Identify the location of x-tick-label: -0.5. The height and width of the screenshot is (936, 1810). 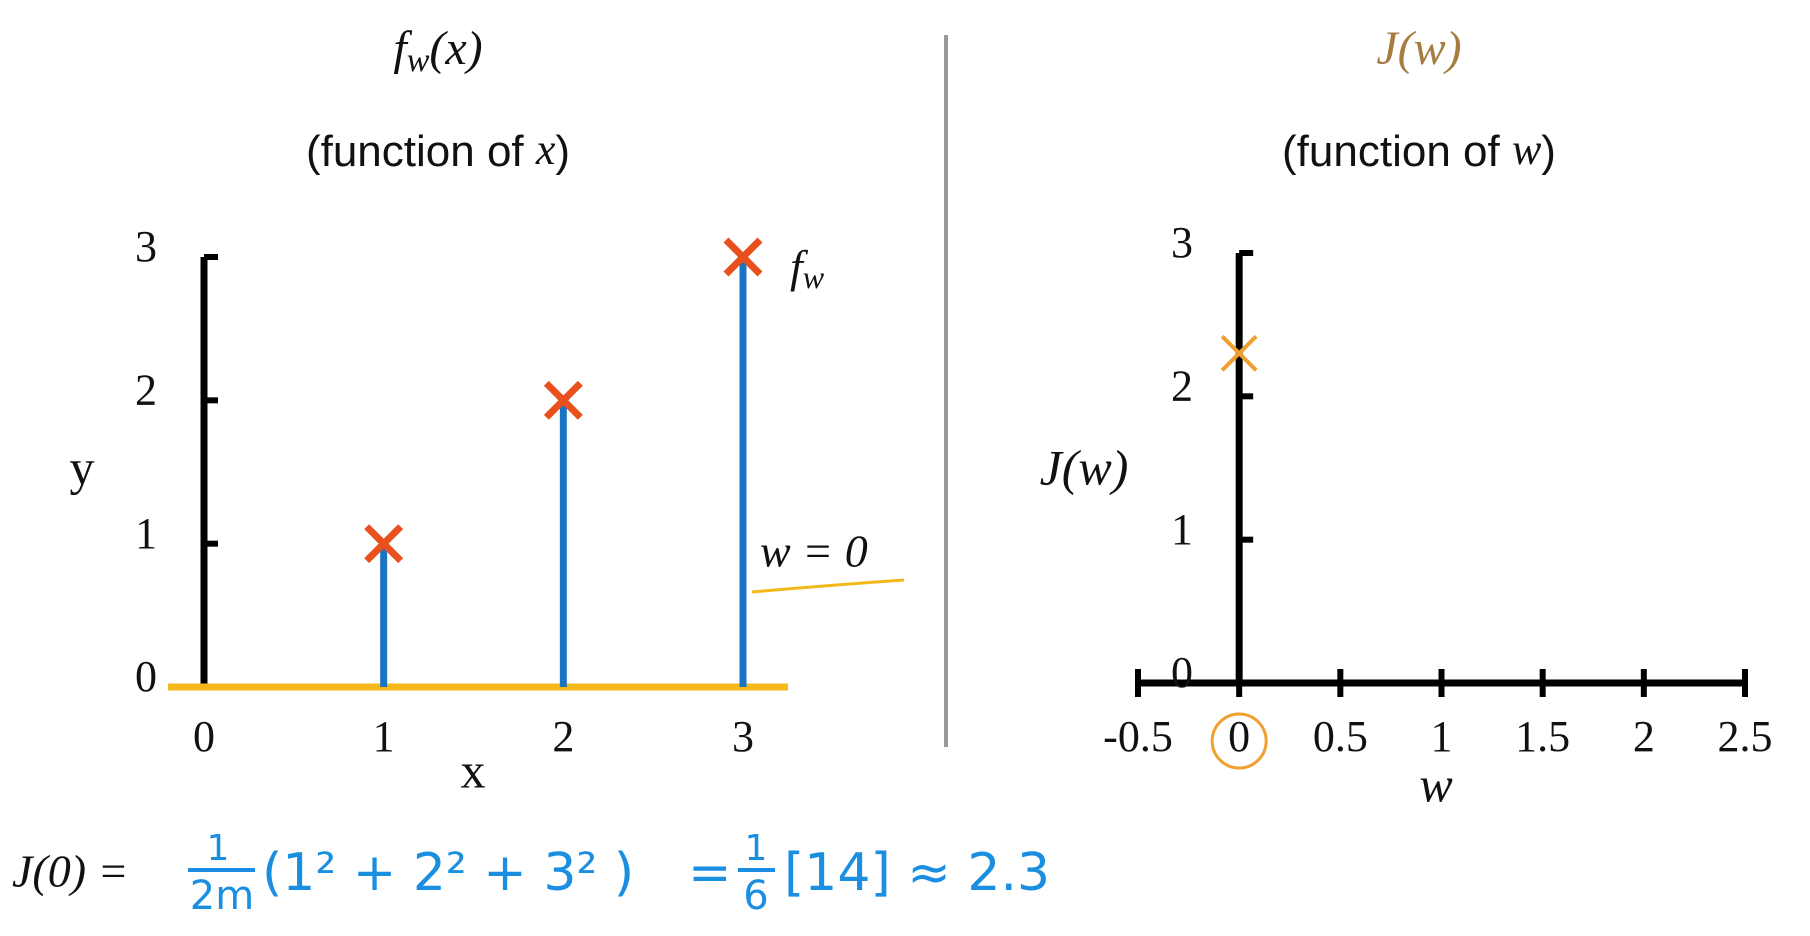
(1138, 736).